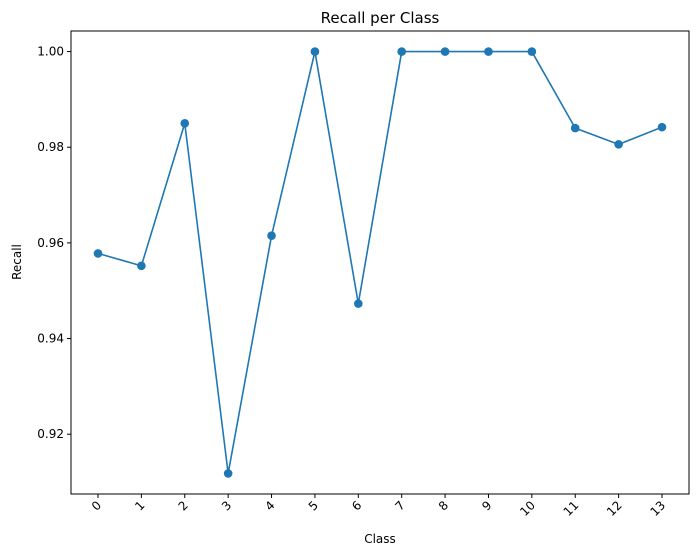 This screenshot has width=700, height=556. What do you see at coordinates (380, 18) in the screenshot?
I see `chart-title: Recall per Class` at bounding box center [380, 18].